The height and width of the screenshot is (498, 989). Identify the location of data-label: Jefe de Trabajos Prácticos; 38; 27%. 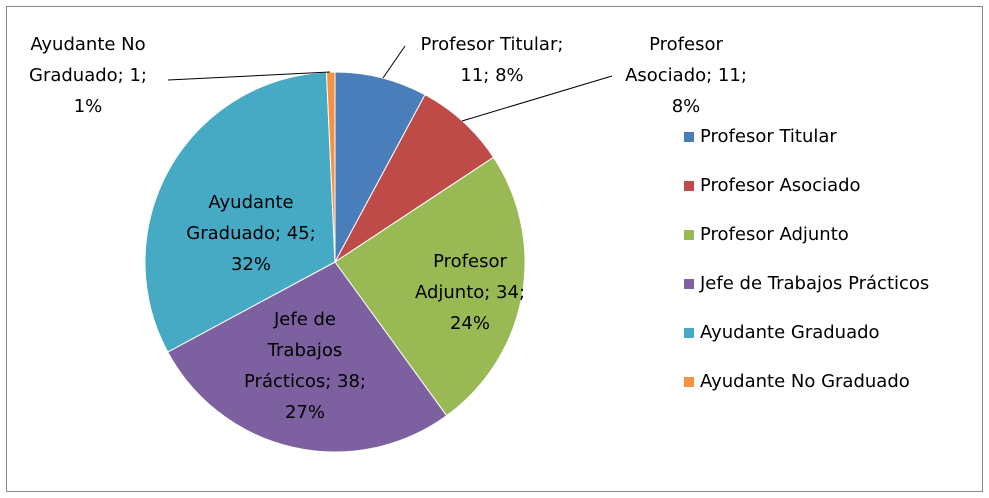
(305, 366).